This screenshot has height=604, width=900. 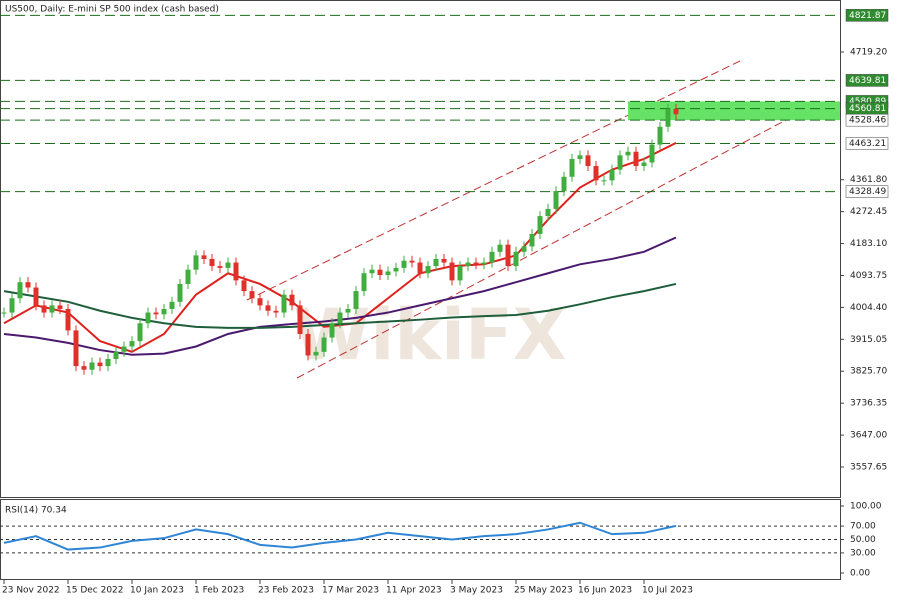 What do you see at coordinates (866, 506) in the screenshot?
I see `rsi-tick-label: 100.00` at bounding box center [866, 506].